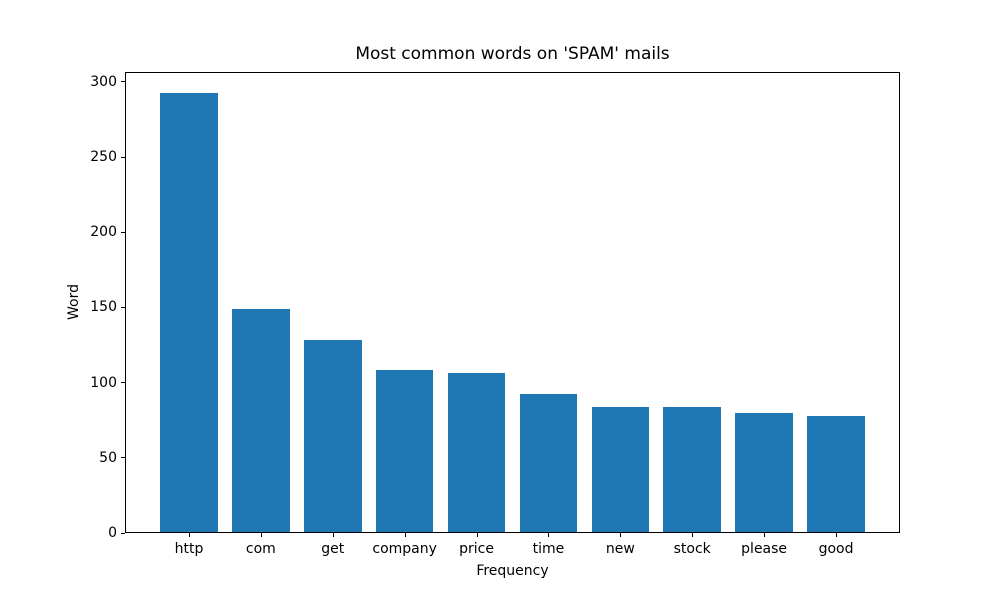 The height and width of the screenshot is (600, 1000). What do you see at coordinates (692, 469) in the screenshot?
I see `bar-stock` at bounding box center [692, 469].